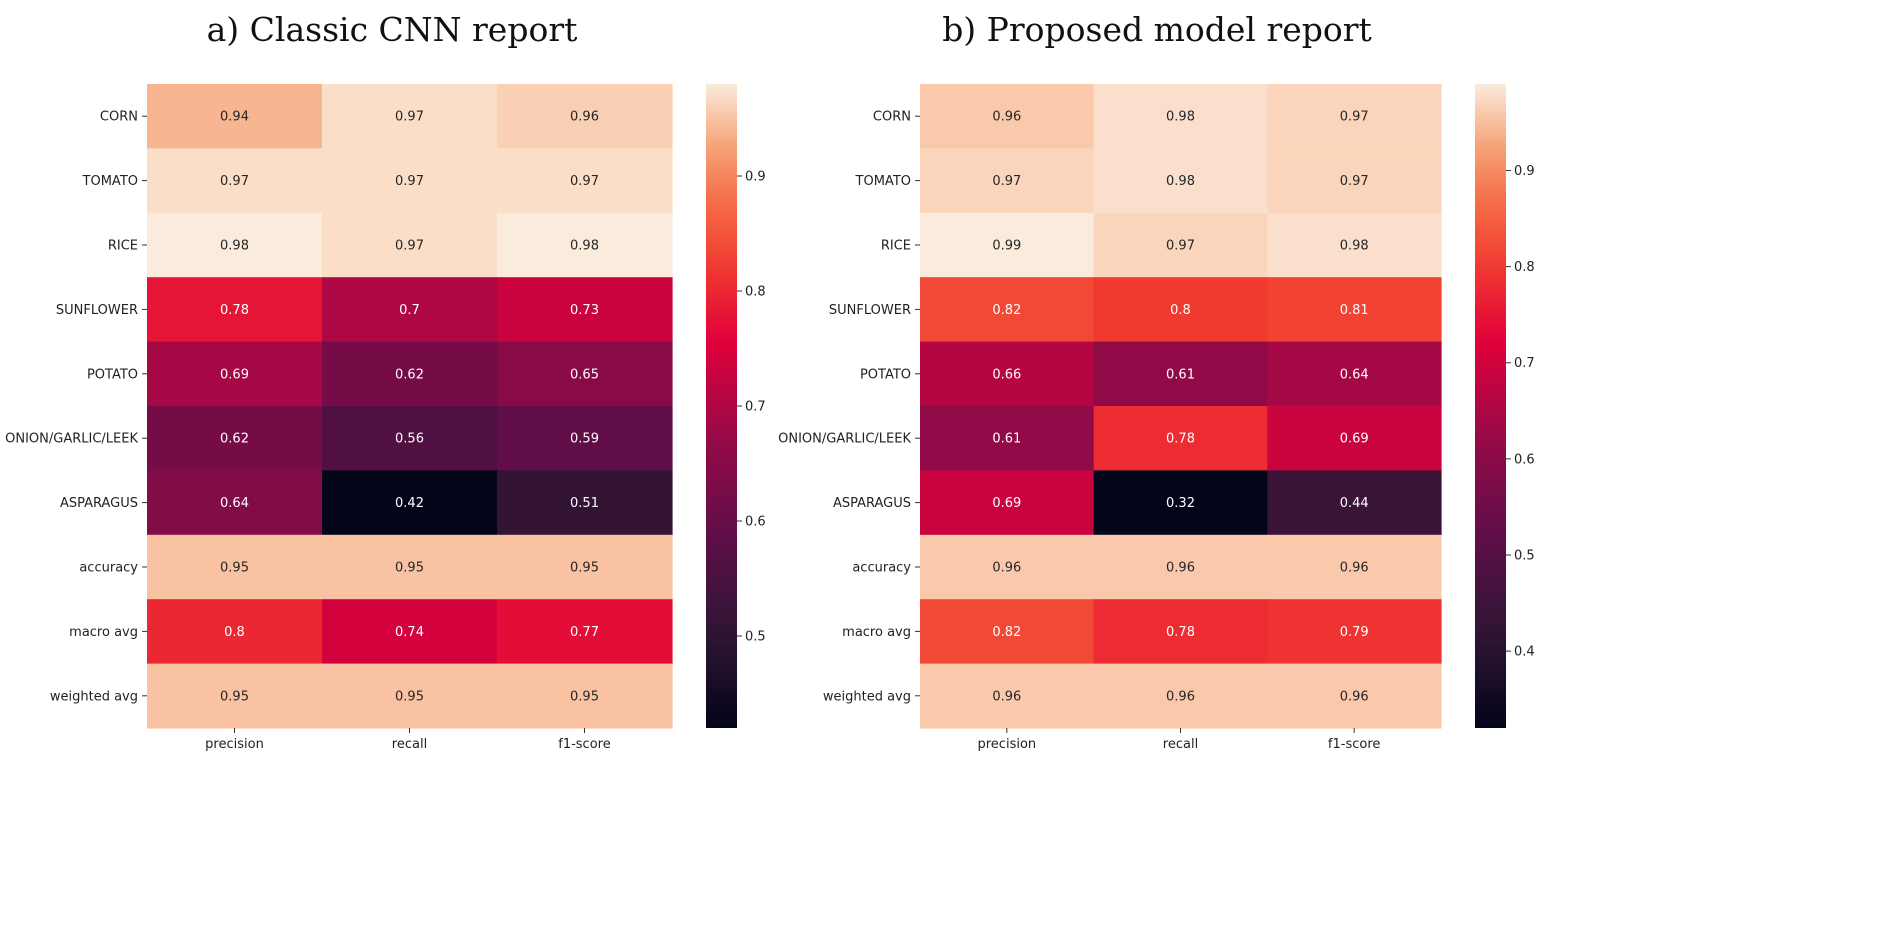 This screenshot has width=1903, height=937. Describe the element at coordinates (584, 439) in the screenshot. I see `cell-value-label: 0.59` at that location.